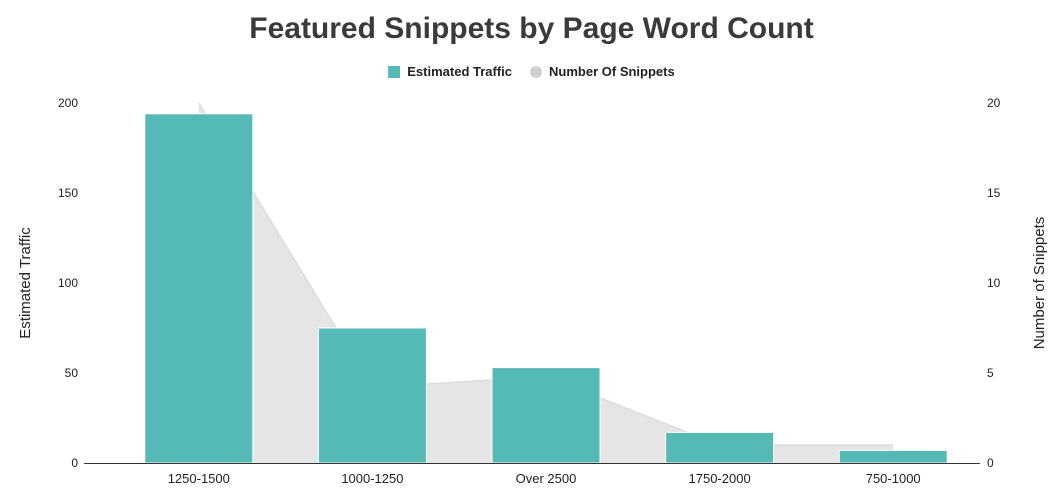 The width and height of the screenshot is (1063, 488). Describe the element at coordinates (25, 283) in the screenshot. I see `y-axis-title-left: Estimated Traffic` at that location.